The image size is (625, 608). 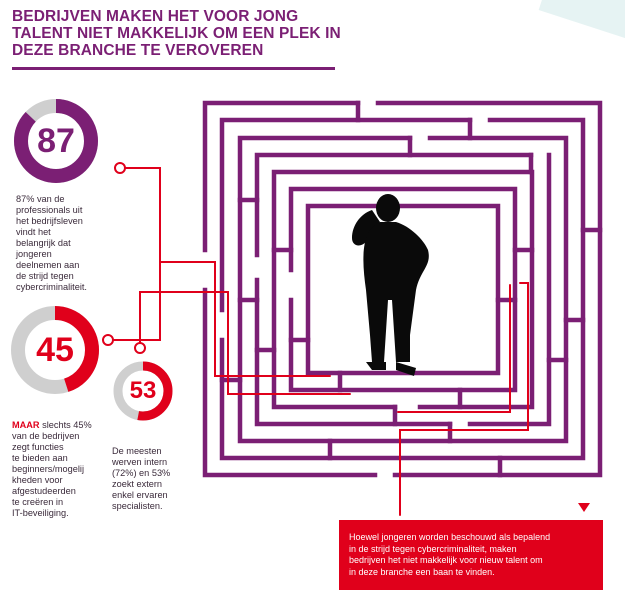 I want to click on stat-45-line: kheden voor, so click(x=37, y=480).